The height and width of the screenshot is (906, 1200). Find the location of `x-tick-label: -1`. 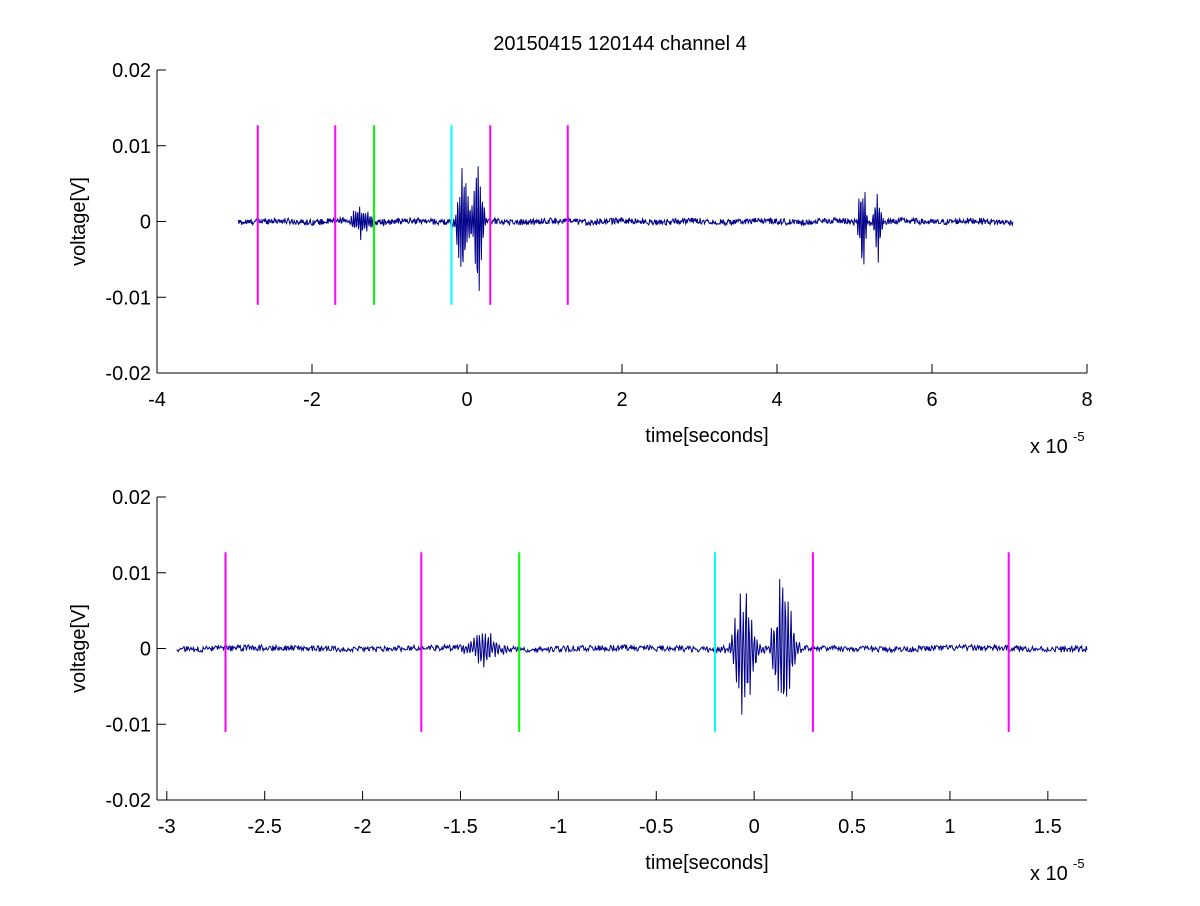

x-tick-label: -1 is located at coordinates (558, 827).